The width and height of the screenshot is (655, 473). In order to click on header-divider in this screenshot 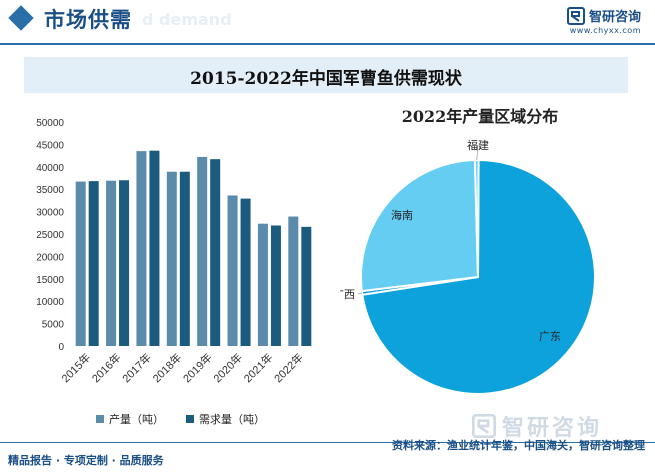, I will do `click(327, 44)`.